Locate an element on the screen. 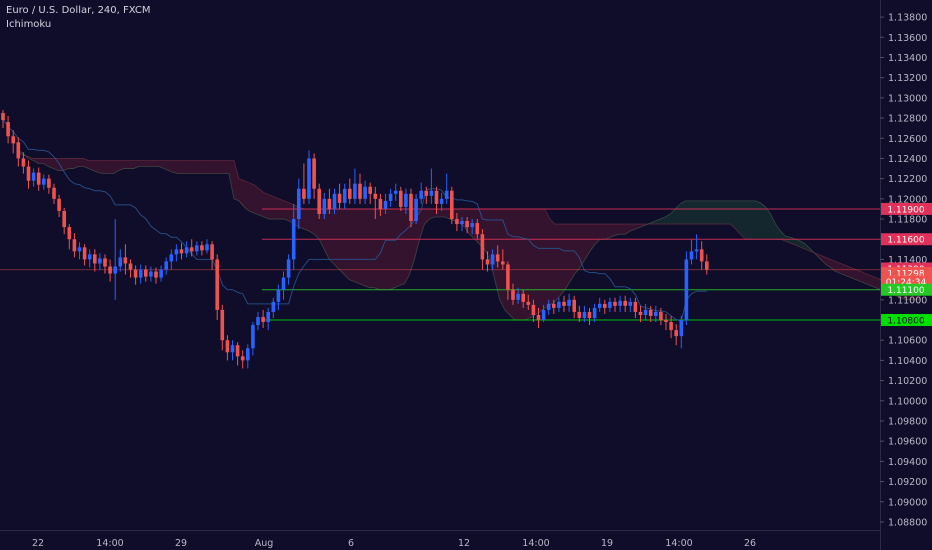 The width and height of the screenshot is (932, 550). price-tick-label: 1.11000 is located at coordinates (907, 300).